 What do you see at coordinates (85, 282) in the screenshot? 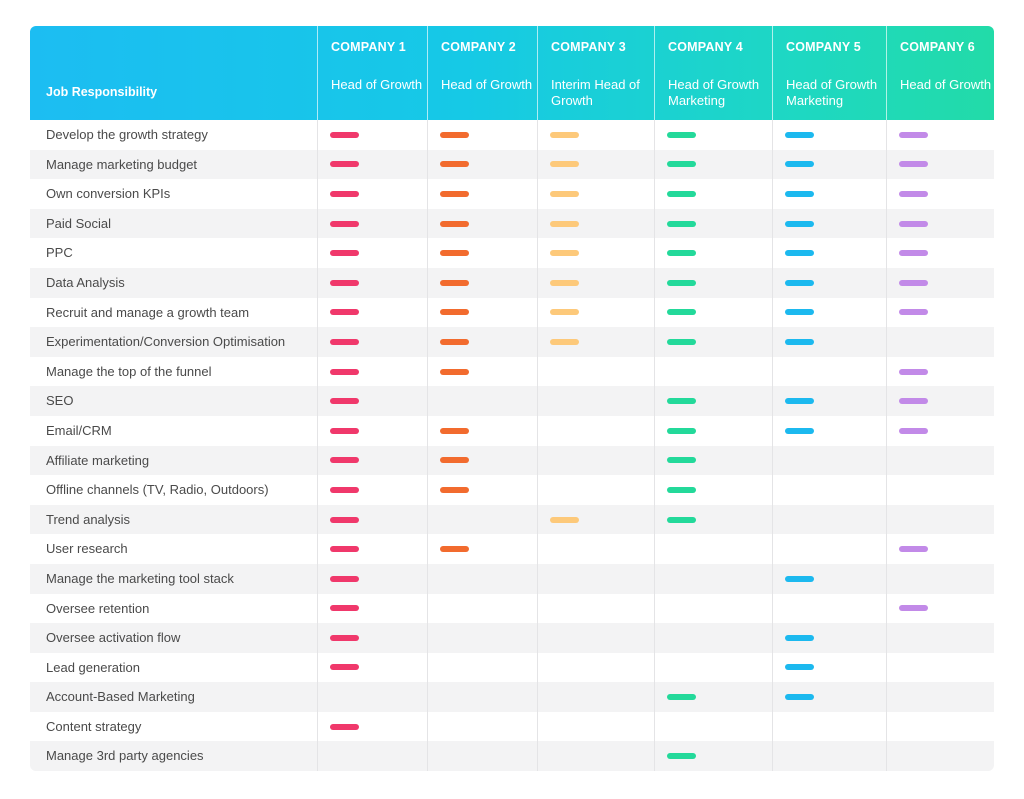
I see `responsibility-label: Data Analysis` at bounding box center [85, 282].